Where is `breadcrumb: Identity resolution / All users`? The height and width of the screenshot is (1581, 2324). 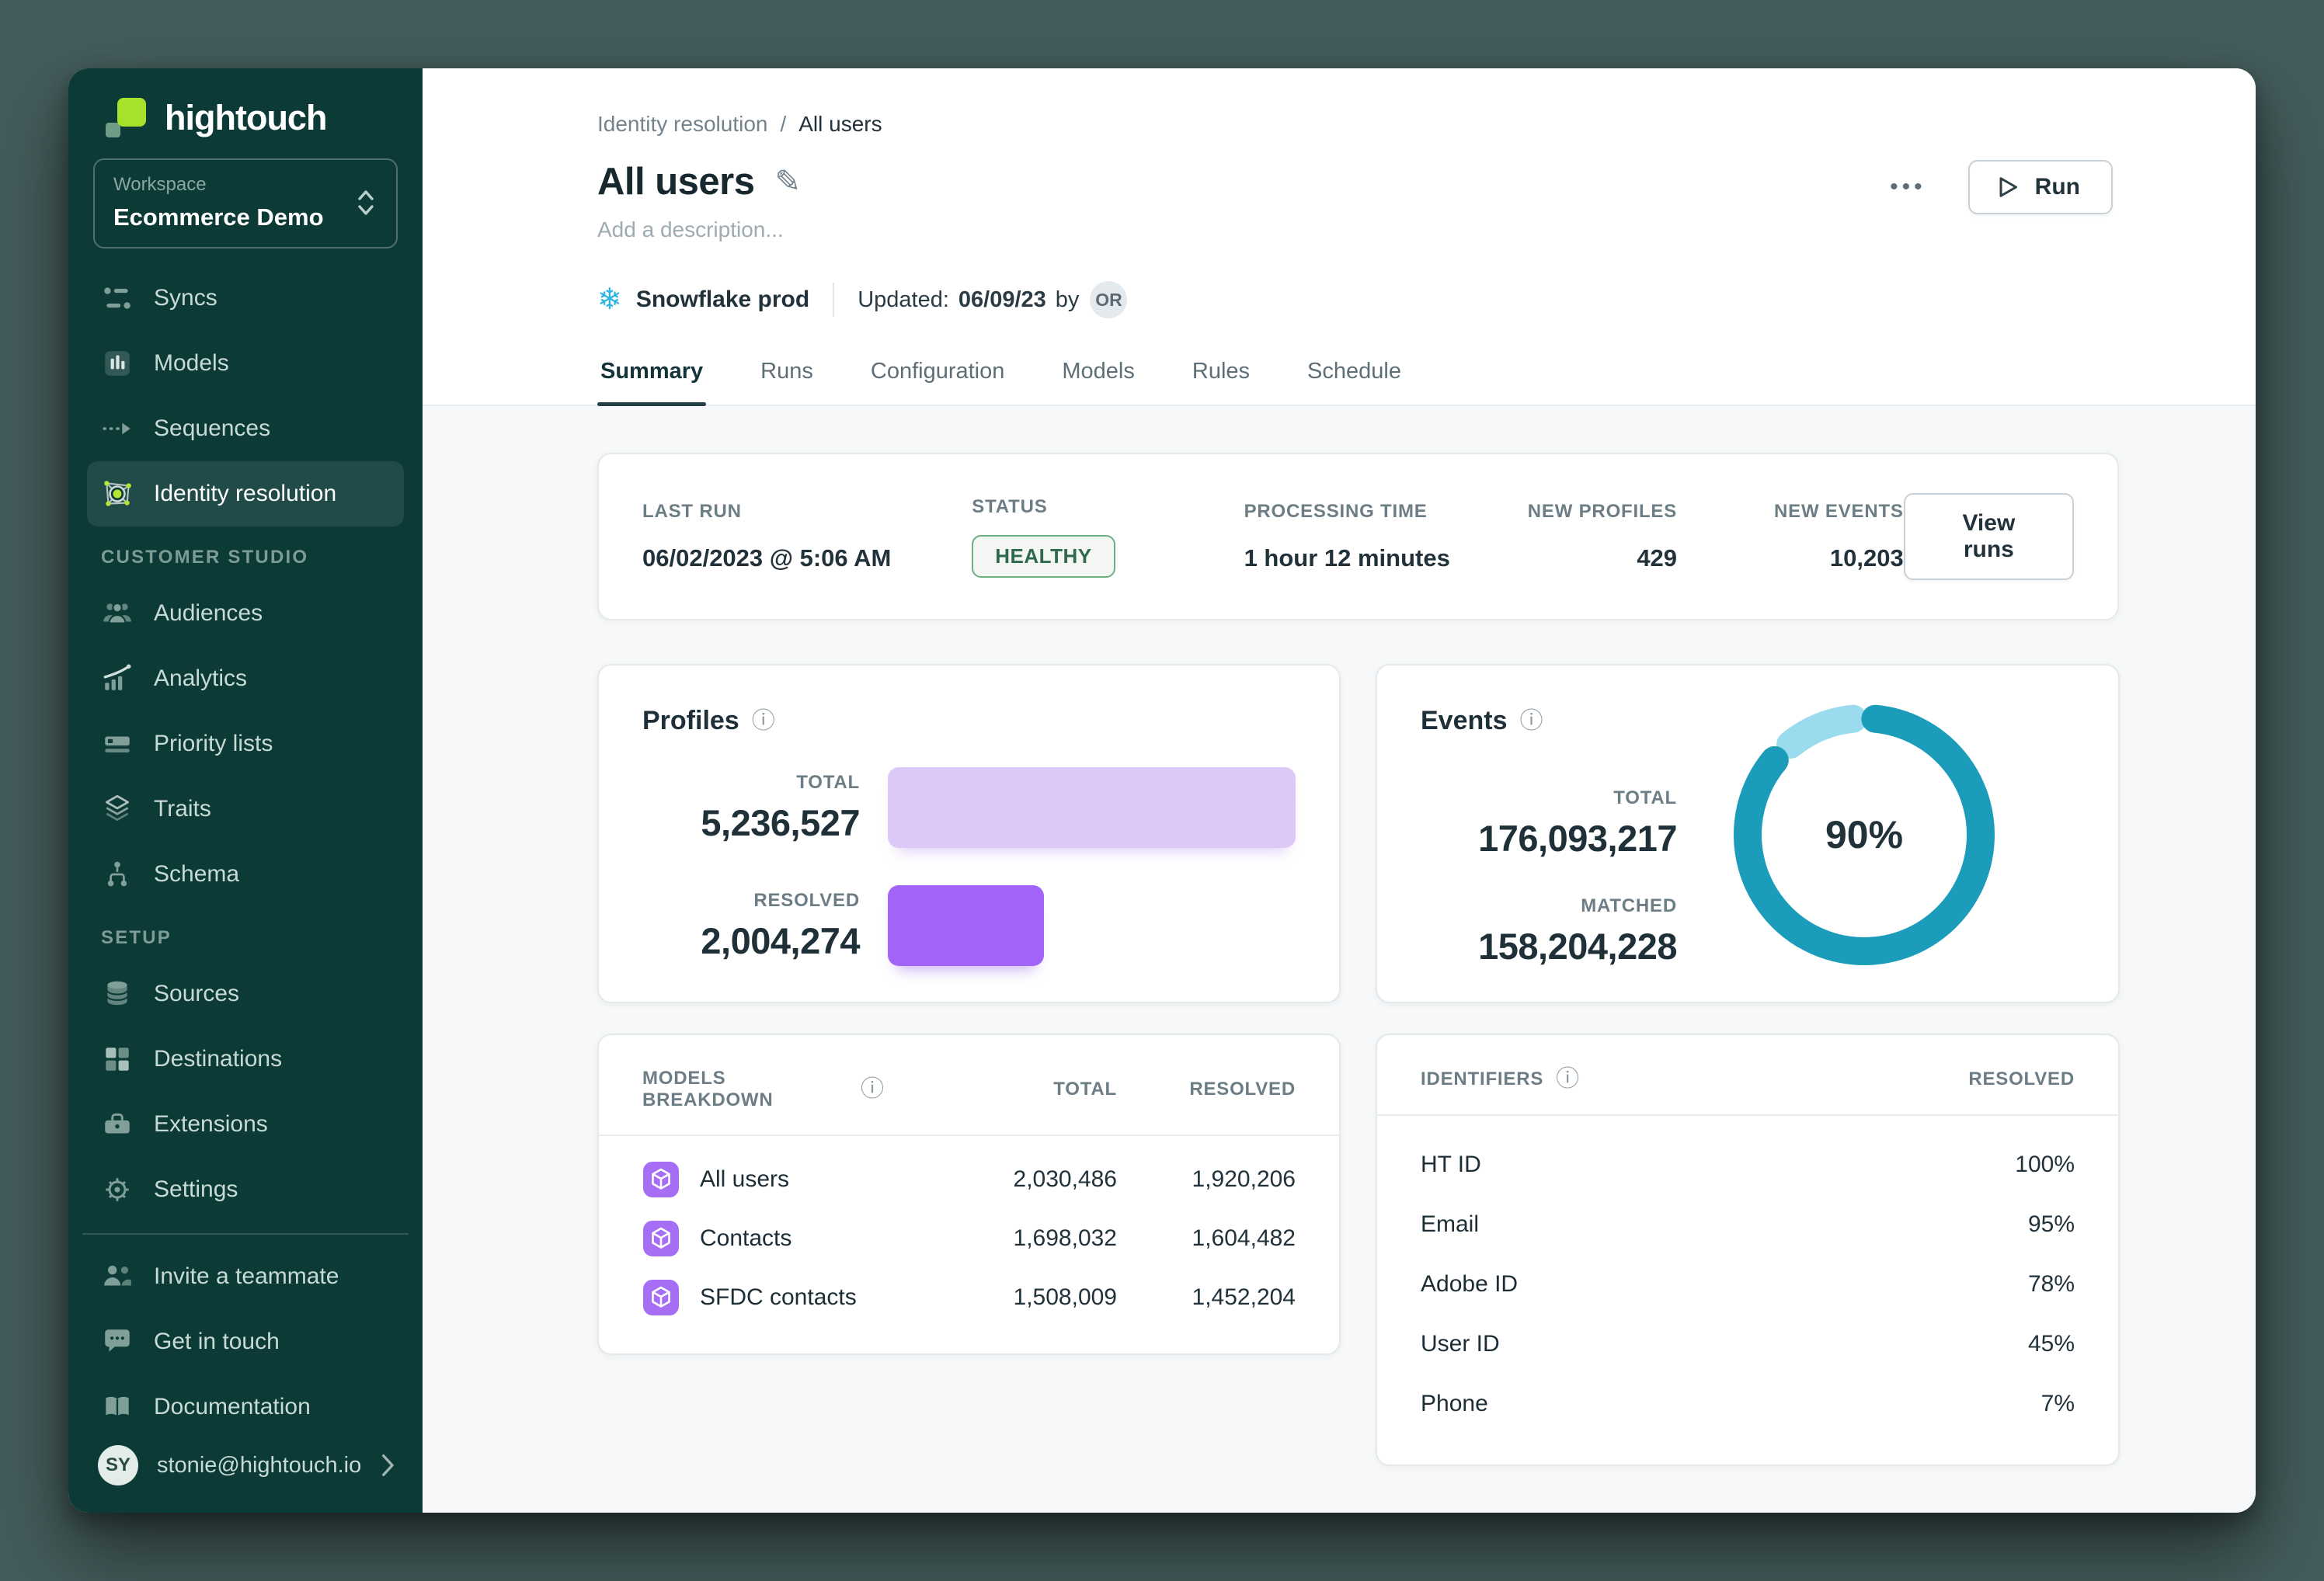
breadcrumb: Identity resolution / All users is located at coordinates (1358, 125).